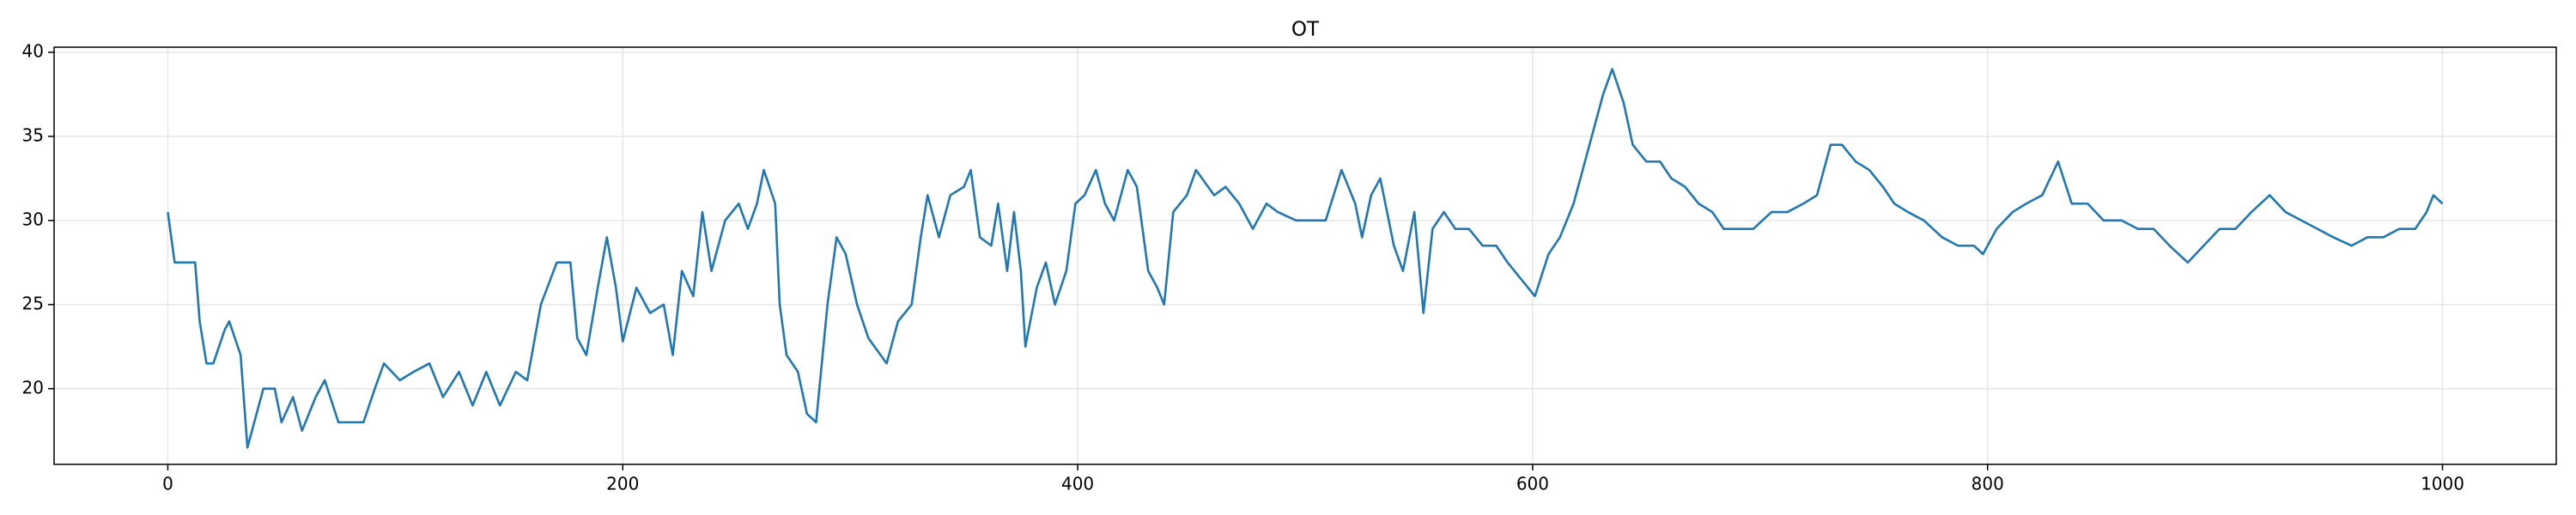 The width and height of the screenshot is (2576, 515). Describe the element at coordinates (1988, 484) in the screenshot. I see `x-tick-label: 800` at that location.